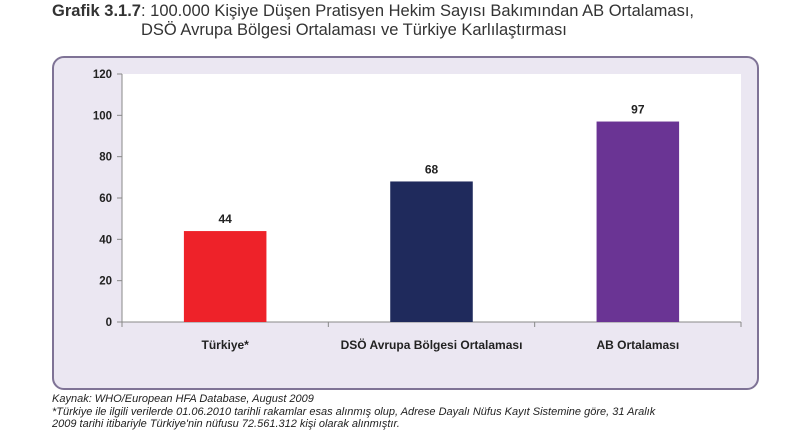 The width and height of the screenshot is (805, 442). What do you see at coordinates (432, 344) in the screenshot?
I see `x-category-label: DSÖ Avrupa Bölgesi Ortalaması` at bounding box center [432, 344].